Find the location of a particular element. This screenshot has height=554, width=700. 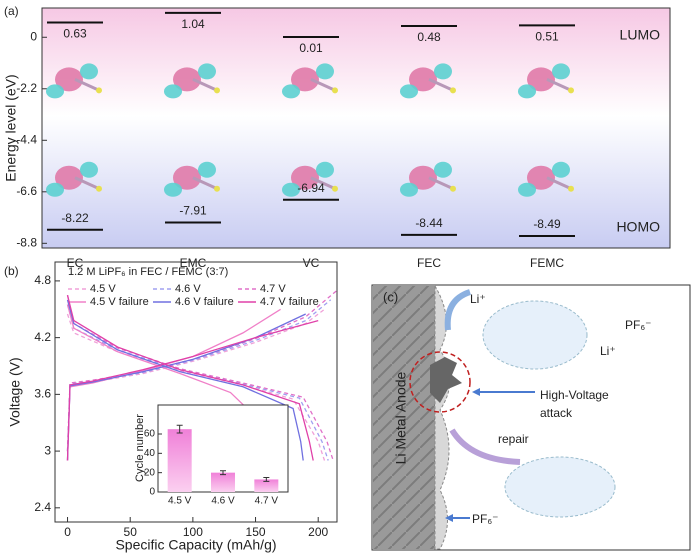

curve is located at coordinates (192, 377).